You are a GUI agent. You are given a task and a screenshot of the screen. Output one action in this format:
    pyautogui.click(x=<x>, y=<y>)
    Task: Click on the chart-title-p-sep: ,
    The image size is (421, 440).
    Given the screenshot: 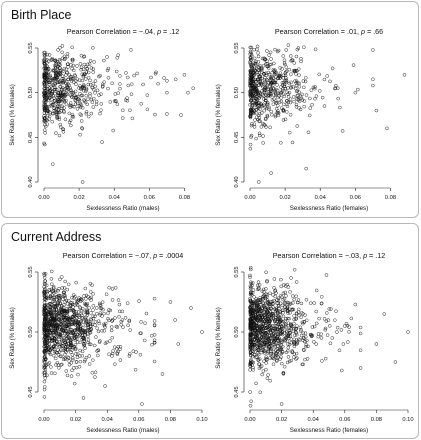 What is the action you would take?
    pyautogui.click(x=155, y=31)
    